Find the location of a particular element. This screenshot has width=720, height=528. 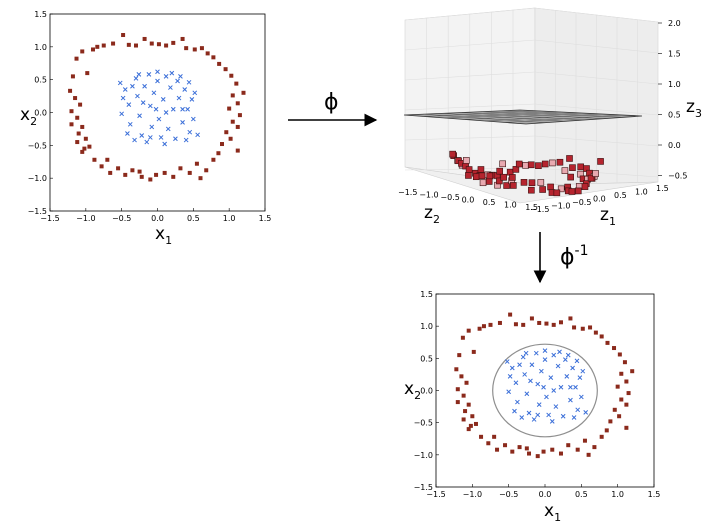

z1-tick-label: −1.0 is located at coordinates (560, 206).